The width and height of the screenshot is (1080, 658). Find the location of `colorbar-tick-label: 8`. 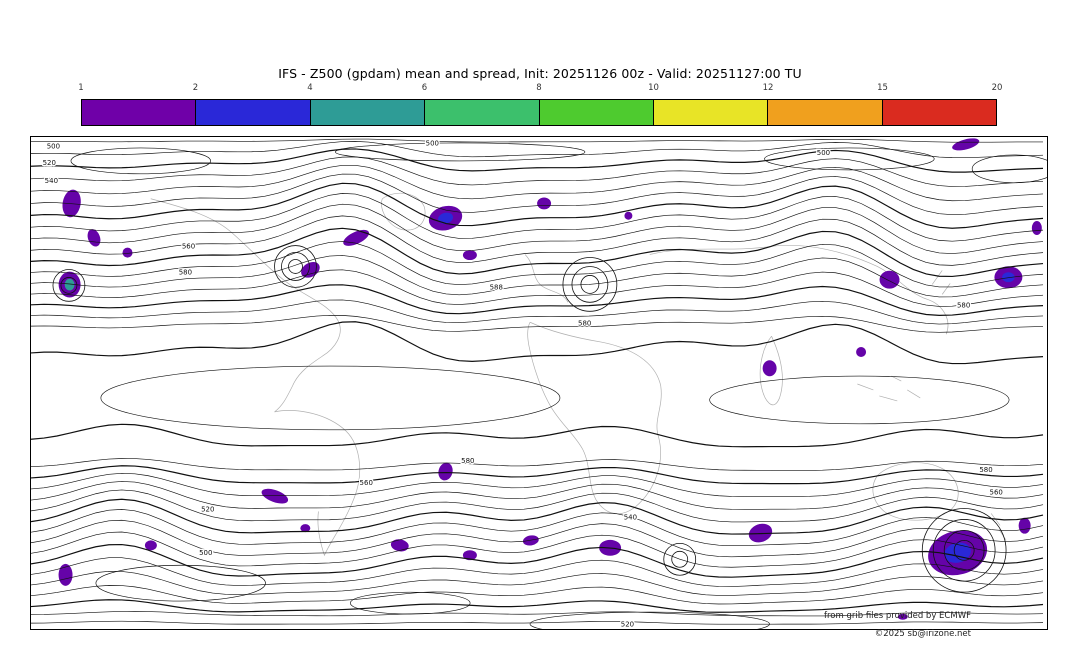

colorbar-tick-label: 8 is located at coordinates (539, 88).